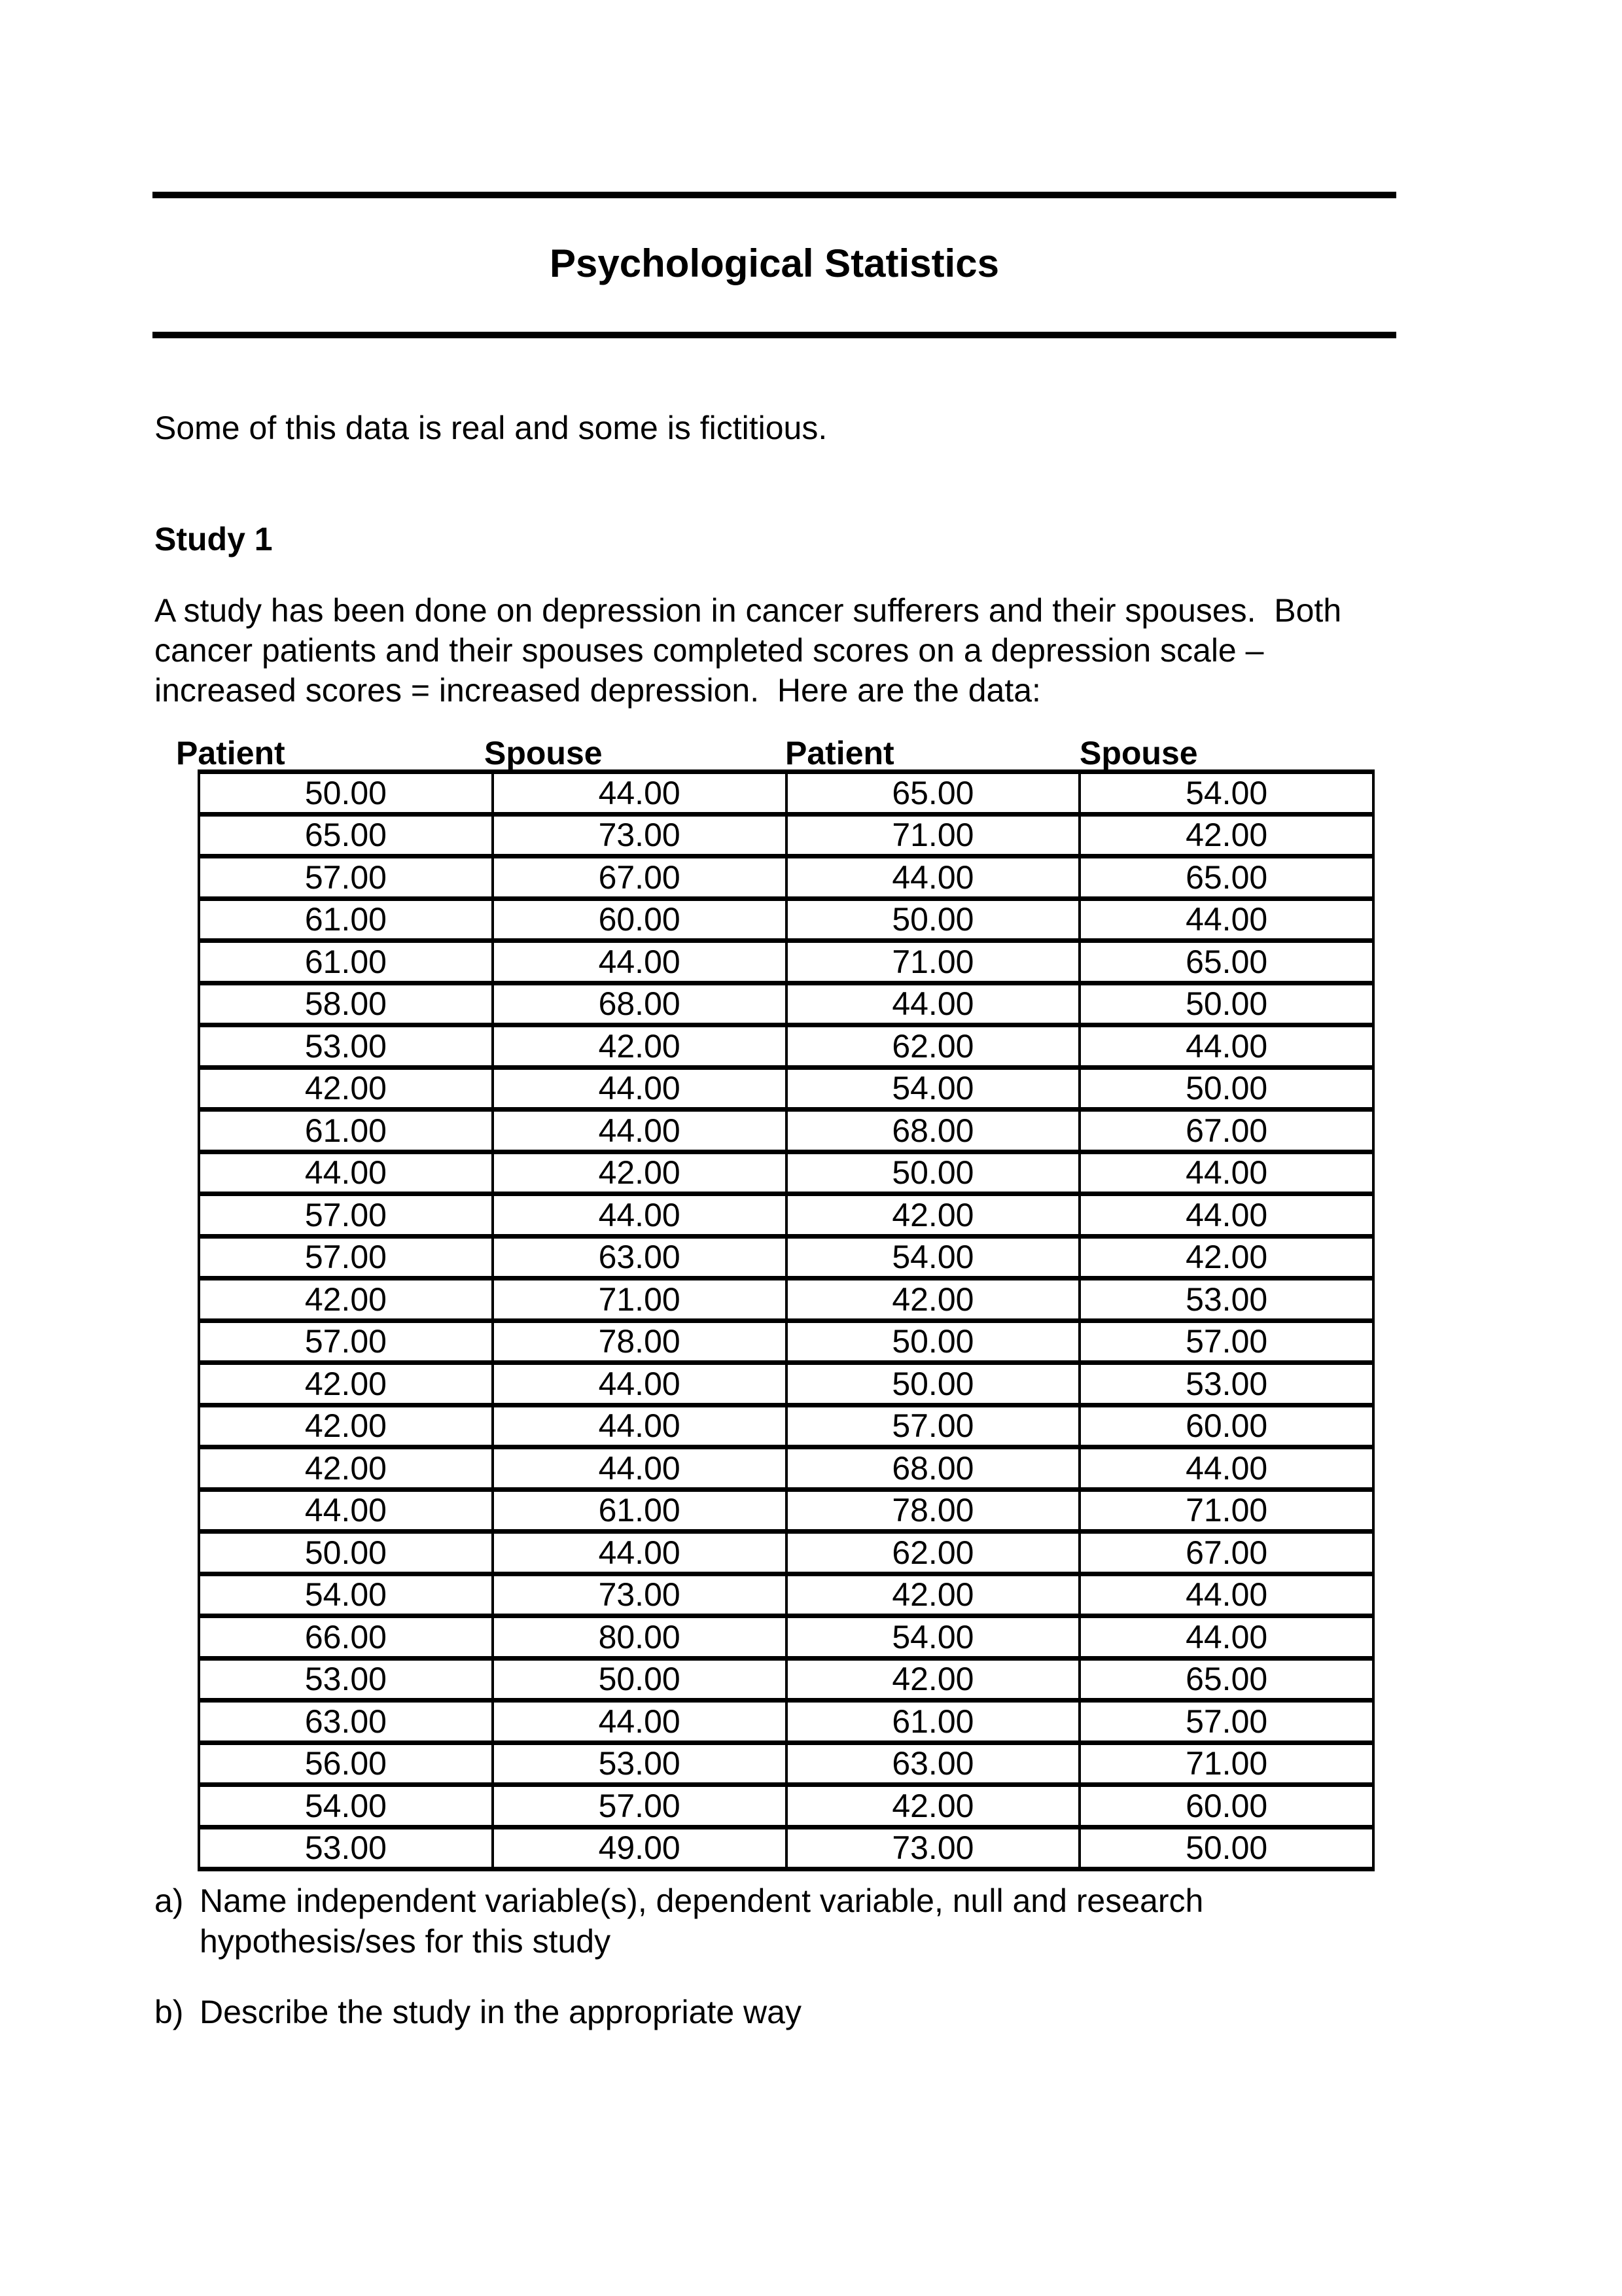 The image size is (1622, 2296). I want to click on table-cell: 66.00, so click(346, 1638).